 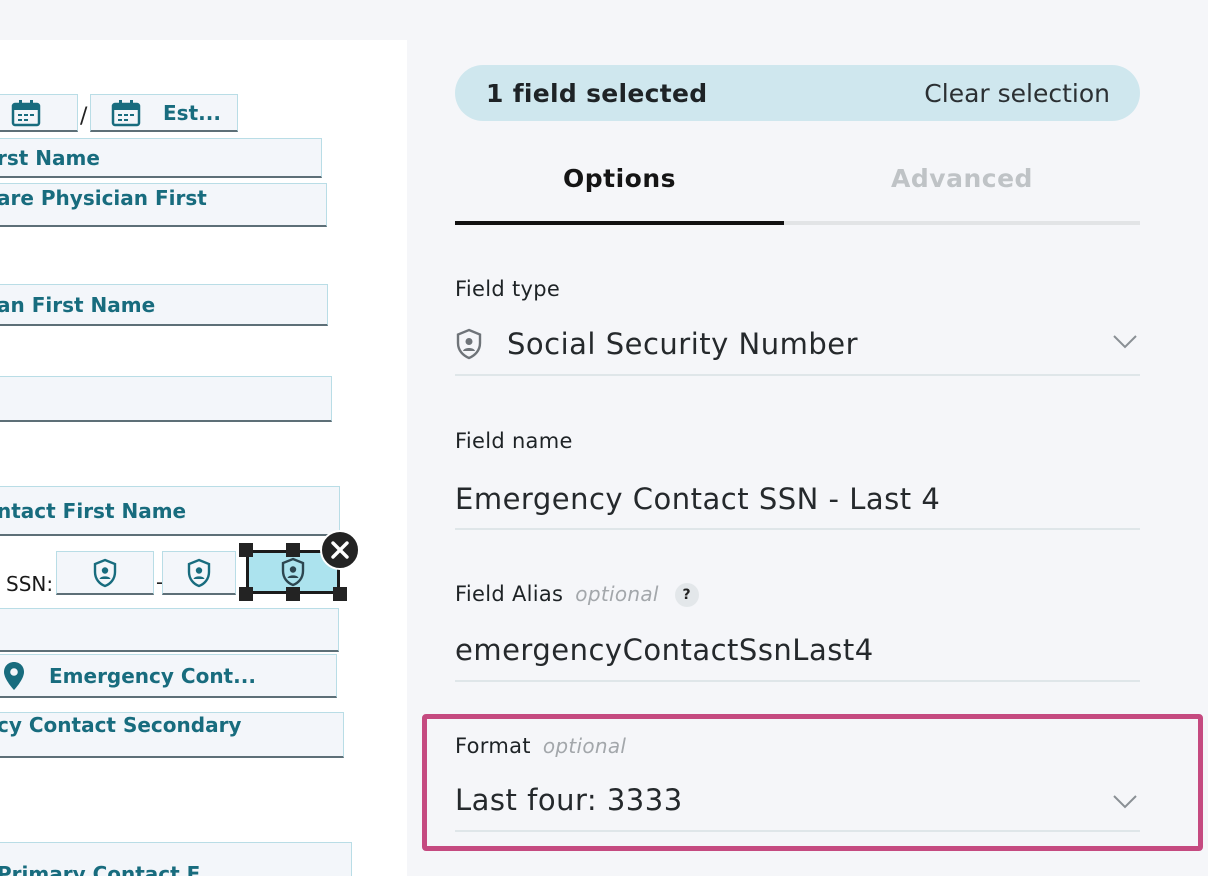 I want to click on physician-alt-first-name-field: an First Name, so click(x=164, y=305).